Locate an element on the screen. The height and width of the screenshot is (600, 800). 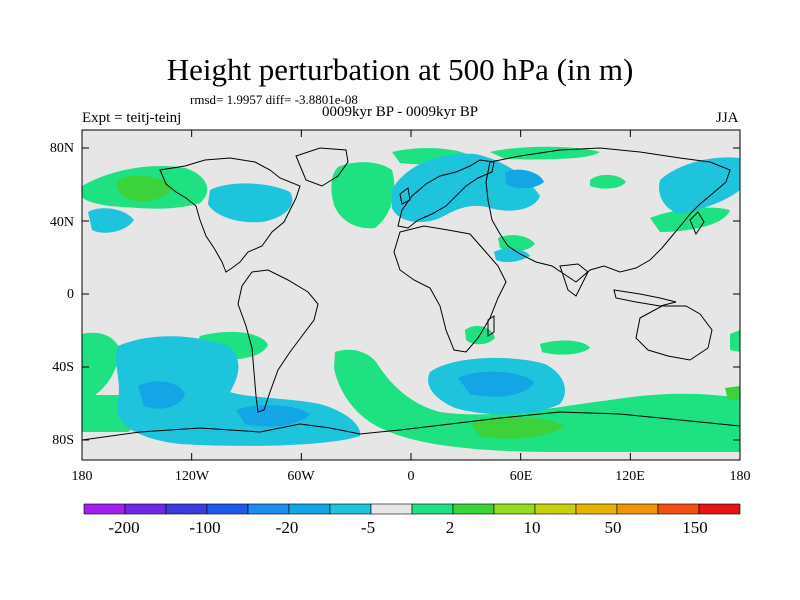
madagascar-coast is located at coordinates (491, 326).